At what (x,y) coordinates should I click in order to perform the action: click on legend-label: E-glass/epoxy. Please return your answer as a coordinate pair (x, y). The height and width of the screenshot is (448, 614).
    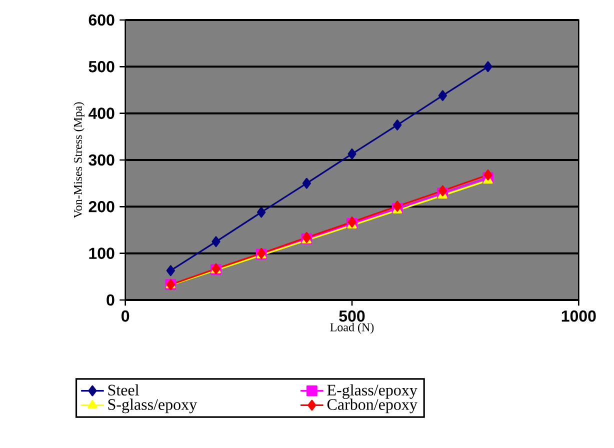
    Looking at the image, I should click on (372, 391).